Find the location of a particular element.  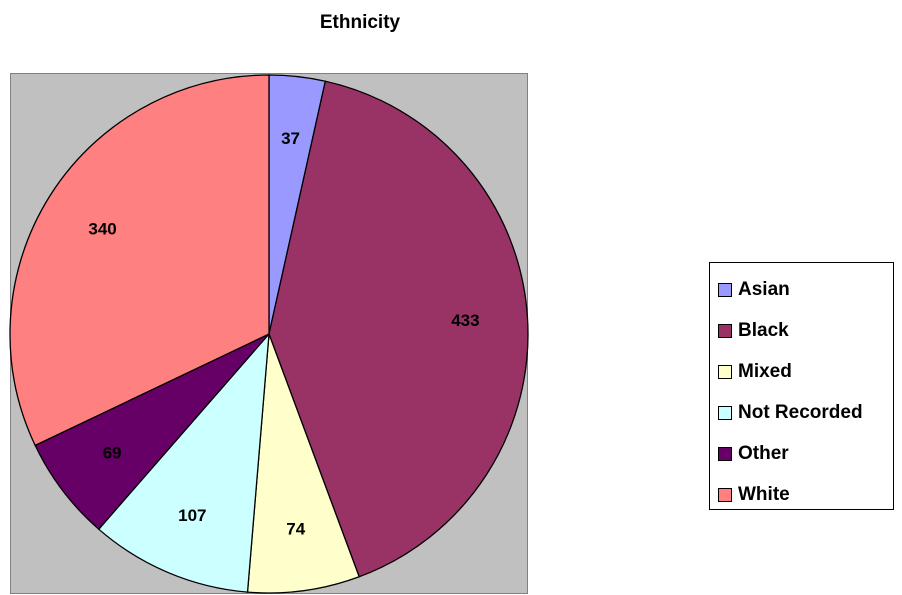

legend-item-white: White is located at coordinates (805, 494).